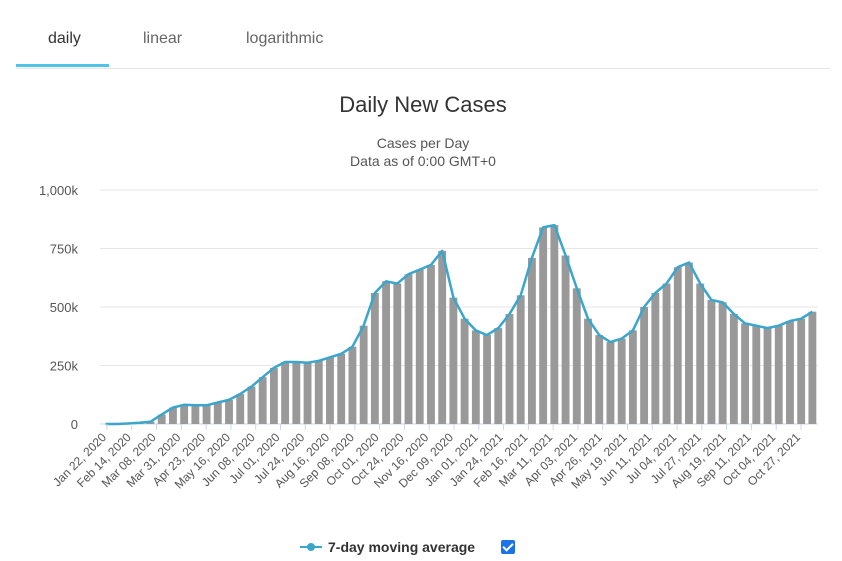  I want to click on active-tab-indicator, so click(62, 65).